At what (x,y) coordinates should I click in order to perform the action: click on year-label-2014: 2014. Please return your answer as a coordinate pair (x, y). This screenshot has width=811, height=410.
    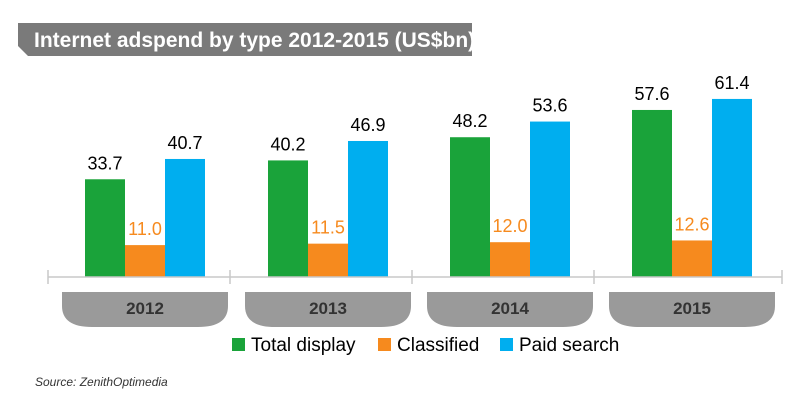
    Looking at the image, I should click on (510, 308).